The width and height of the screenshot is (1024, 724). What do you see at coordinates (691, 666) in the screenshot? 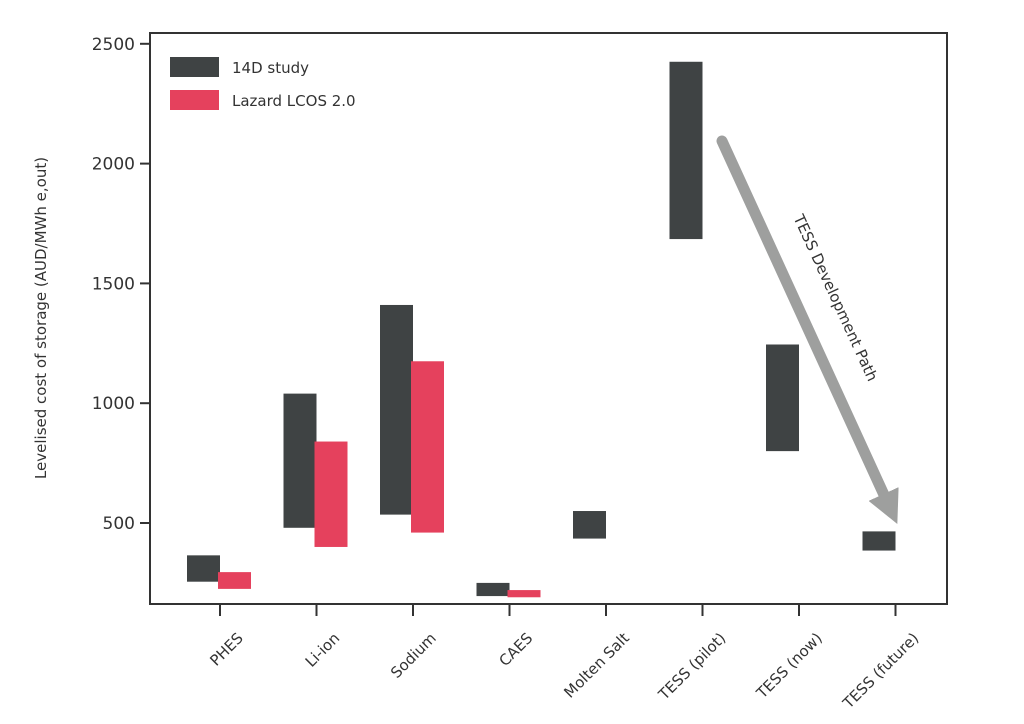
I see `x-tick-label: TESS (pilot)` at bounding box center [691, 666].